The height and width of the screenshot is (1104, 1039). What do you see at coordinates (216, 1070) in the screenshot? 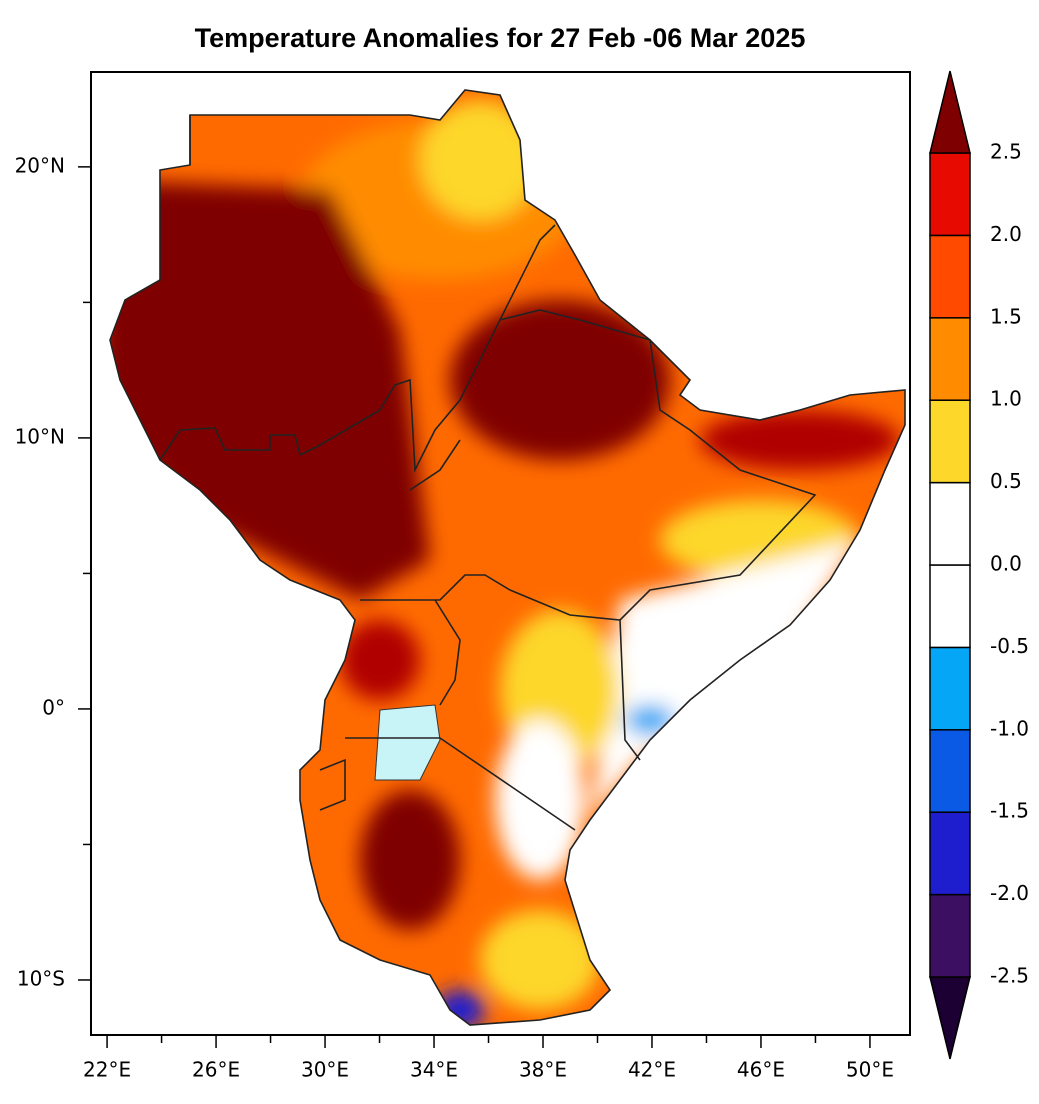
I see `x-tick-label: 26°E` at bounding box center [216, 1070].